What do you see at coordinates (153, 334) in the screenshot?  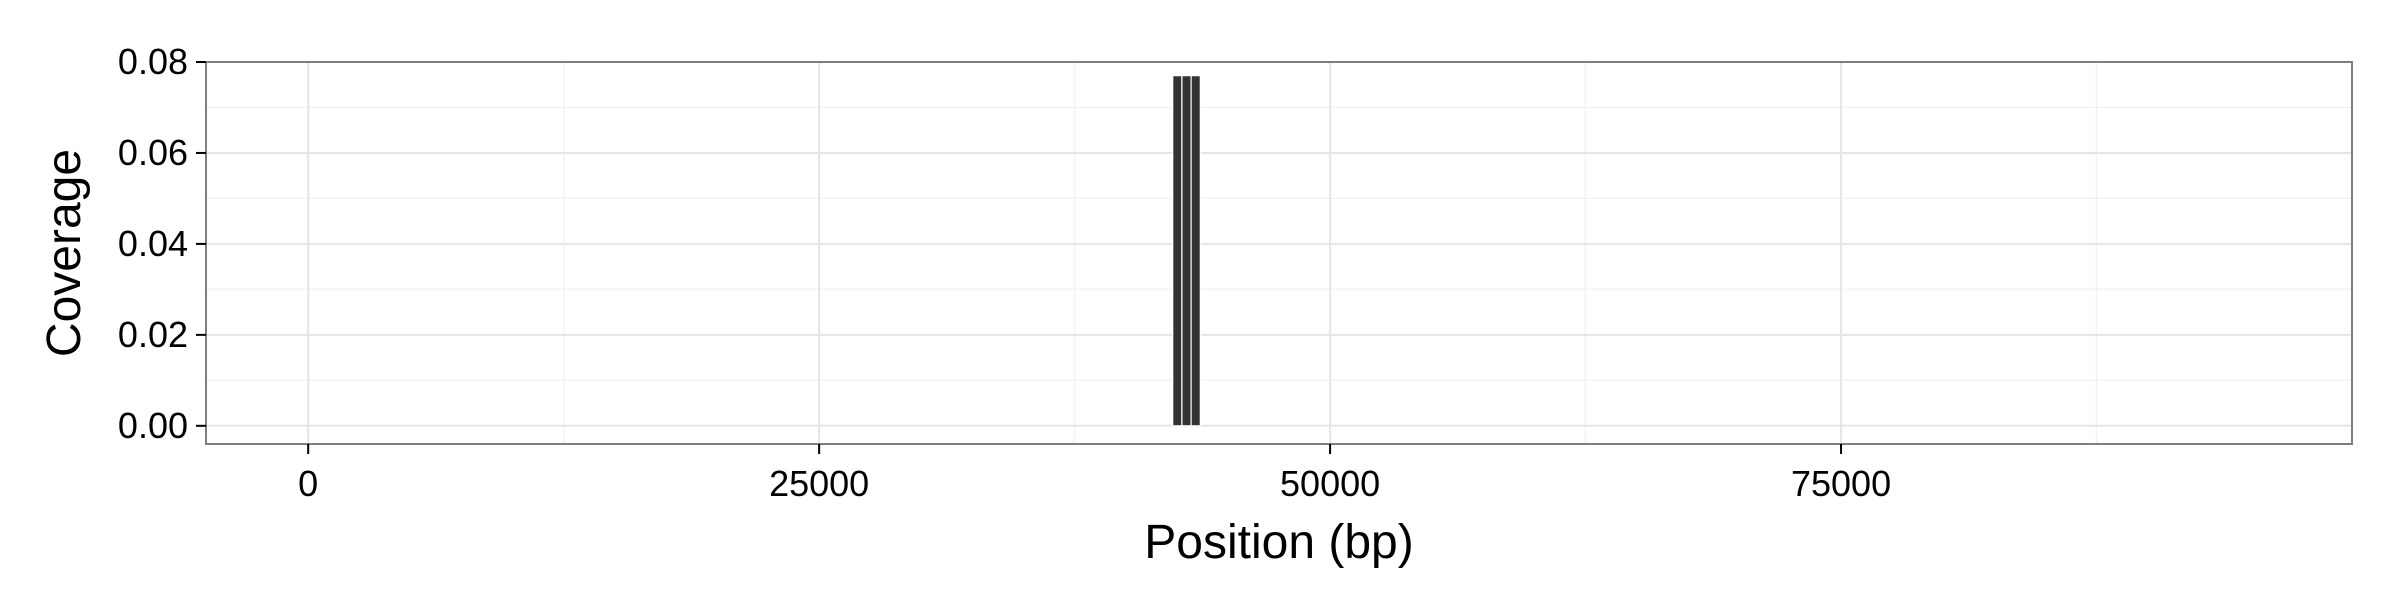 I see `y-tick-label: 0.02` at bounding box center [153, 334].